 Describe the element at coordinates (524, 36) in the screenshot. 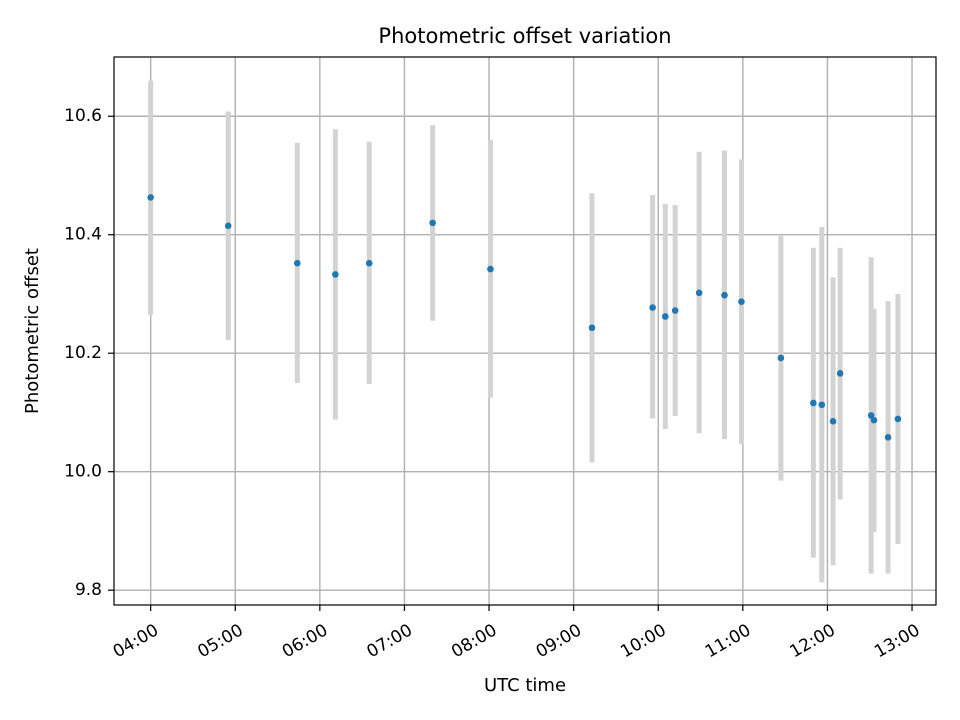

I see `chart-title: Photometric offset variation` at that location.